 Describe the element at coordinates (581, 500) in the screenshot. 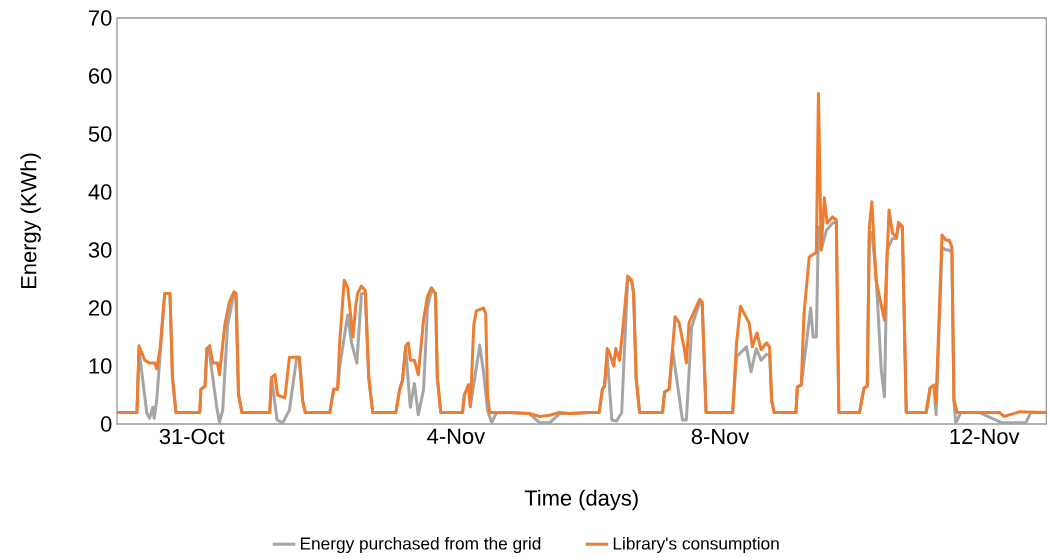

I see `x-axis-title: Time (days)` at that location.